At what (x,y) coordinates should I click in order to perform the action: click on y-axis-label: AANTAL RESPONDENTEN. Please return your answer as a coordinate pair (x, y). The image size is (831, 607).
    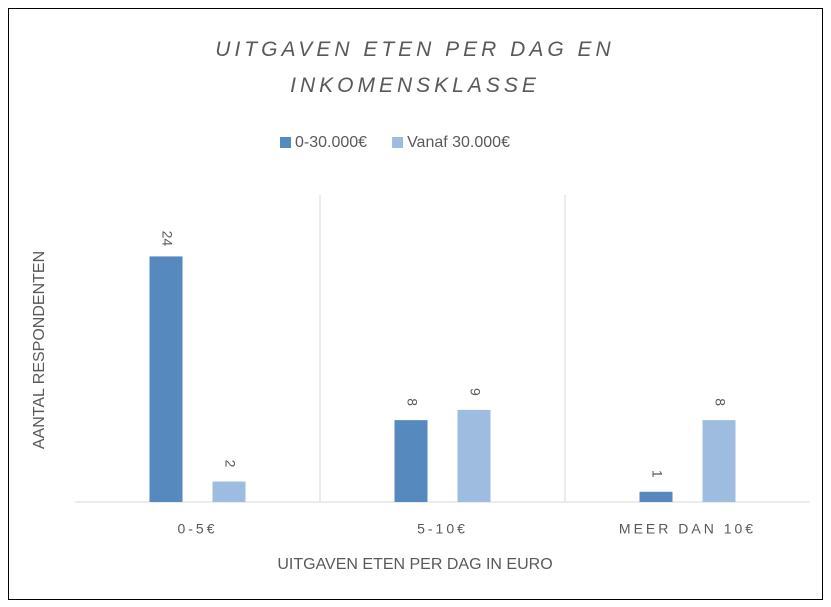
    Looking at the image, I should click on (39, 350).